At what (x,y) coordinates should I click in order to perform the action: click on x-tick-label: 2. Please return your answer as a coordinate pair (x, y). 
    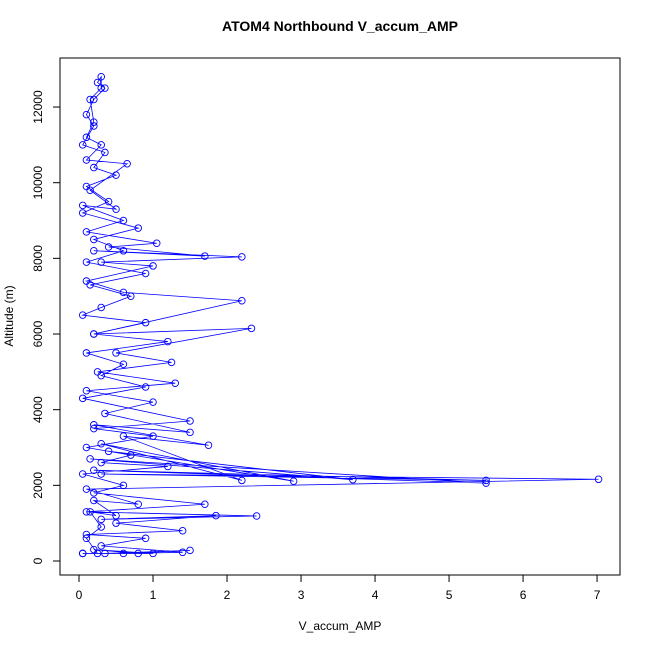
    Looking at the image, I should click on (227, 595).